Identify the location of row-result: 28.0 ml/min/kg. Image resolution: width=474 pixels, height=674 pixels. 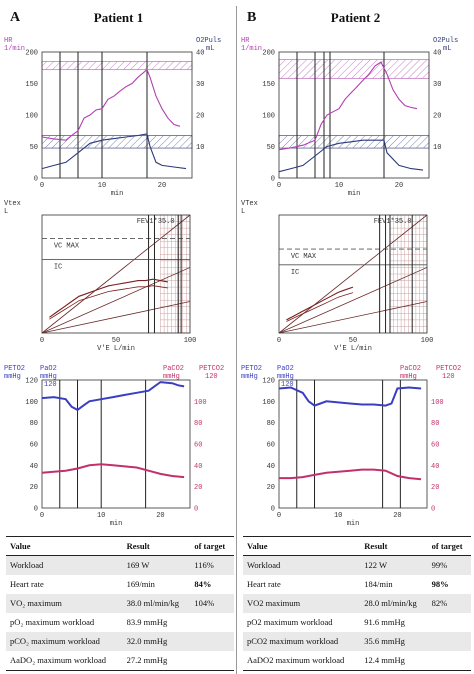
(394, 603).